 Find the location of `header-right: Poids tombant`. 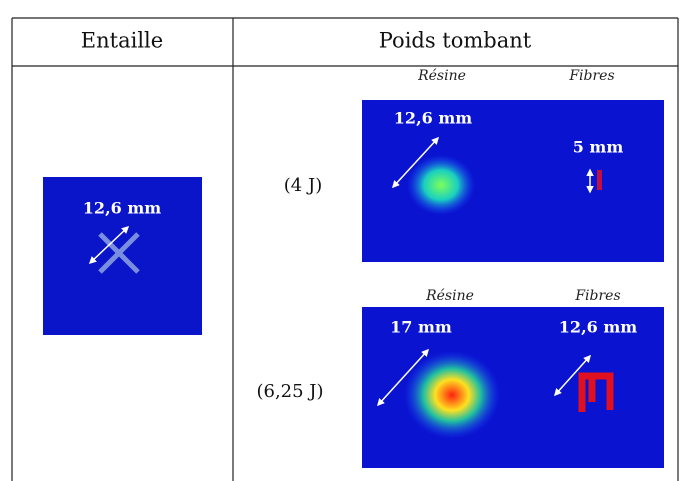

header-right: Poids tombant is located at coordinates (455, 41).